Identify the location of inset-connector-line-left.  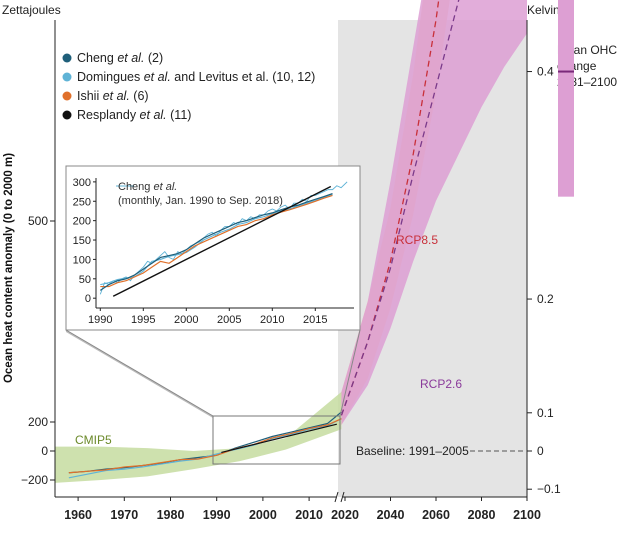
(139, 373).